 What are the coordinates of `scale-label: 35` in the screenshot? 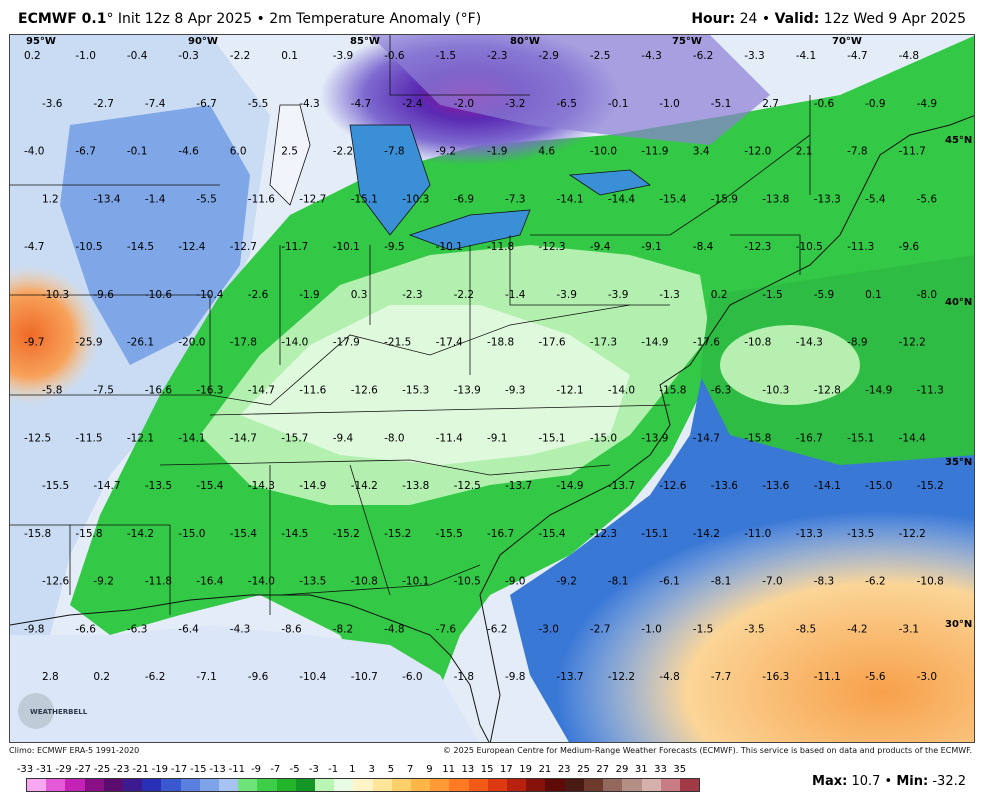 It's located at (680, 769).